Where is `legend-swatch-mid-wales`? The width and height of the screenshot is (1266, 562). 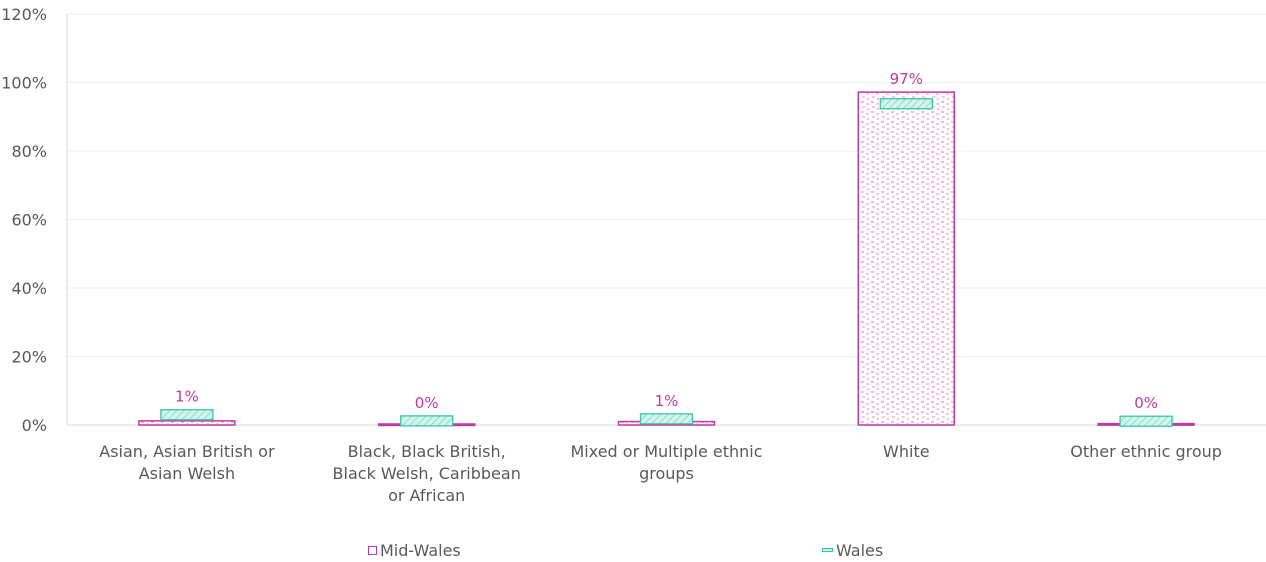 legend-swatch-mid-wales is located at coordinates (372, 550).